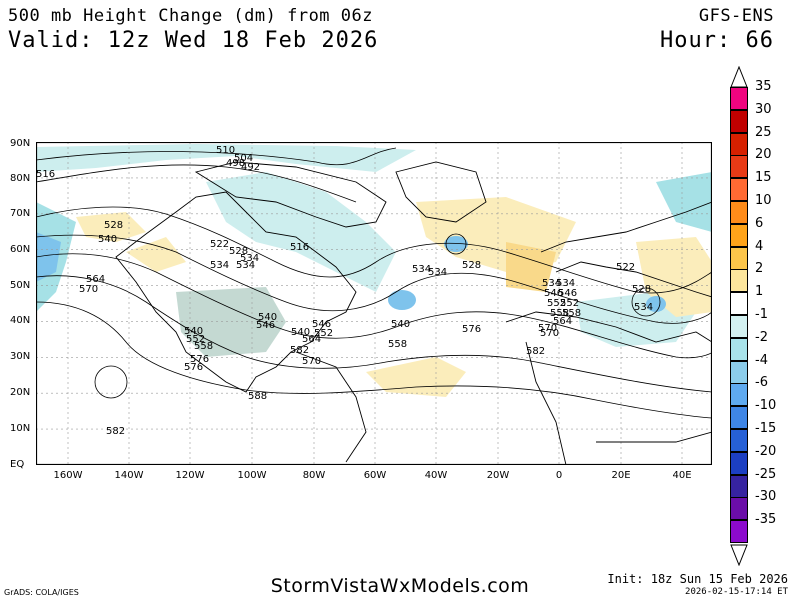  I want to click on legend-arrow-down-icon, so click(739, 555).